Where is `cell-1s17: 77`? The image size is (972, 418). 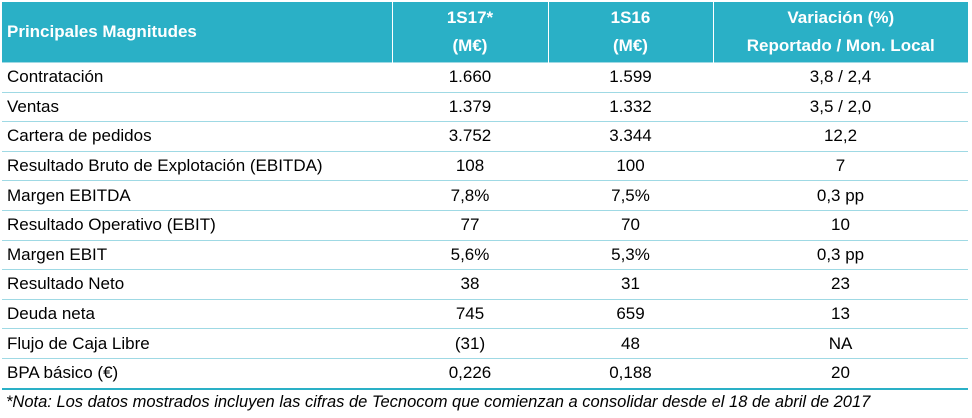
cell-1s17: 77 is located at coordinates (470, 225).